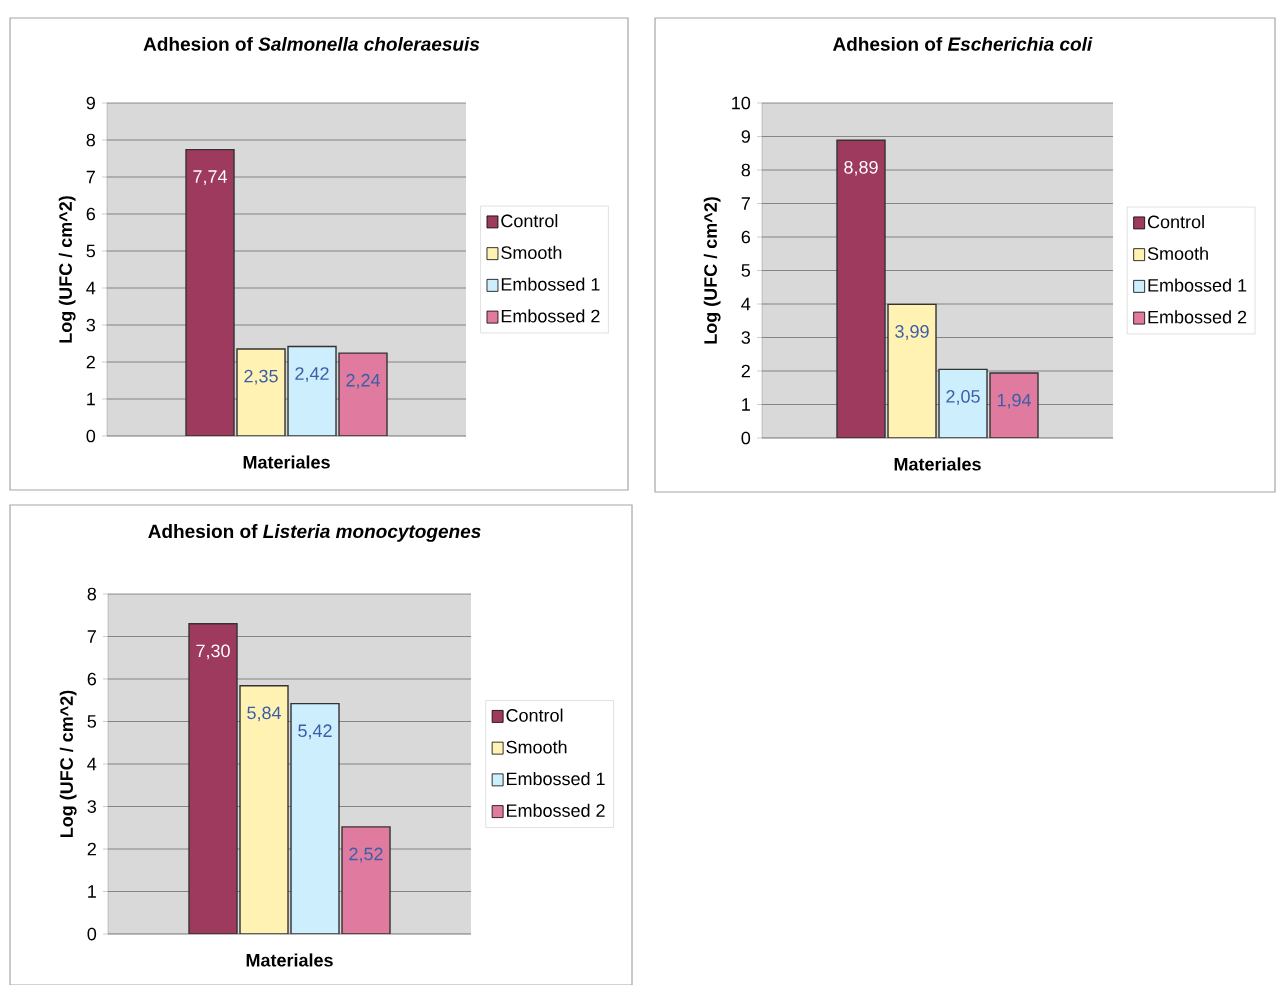 Image resolution: width=1285 pixels, height=985 pixels. Describe the element at coordinates (315, 732) in the screenshot. I see `data-label: 5,42` at that location.